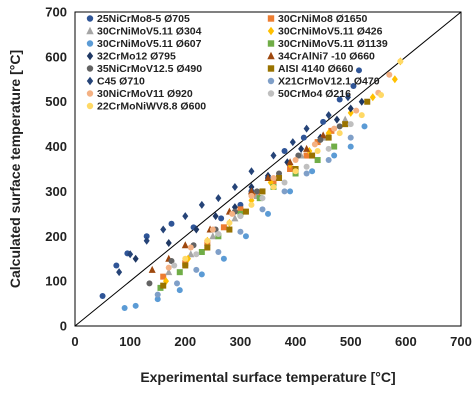 The height and width of the screenshot is (400, 476). I want to click on x-tick-labels: 0 100 200 300 400 500 600 700, so click(271, 341).